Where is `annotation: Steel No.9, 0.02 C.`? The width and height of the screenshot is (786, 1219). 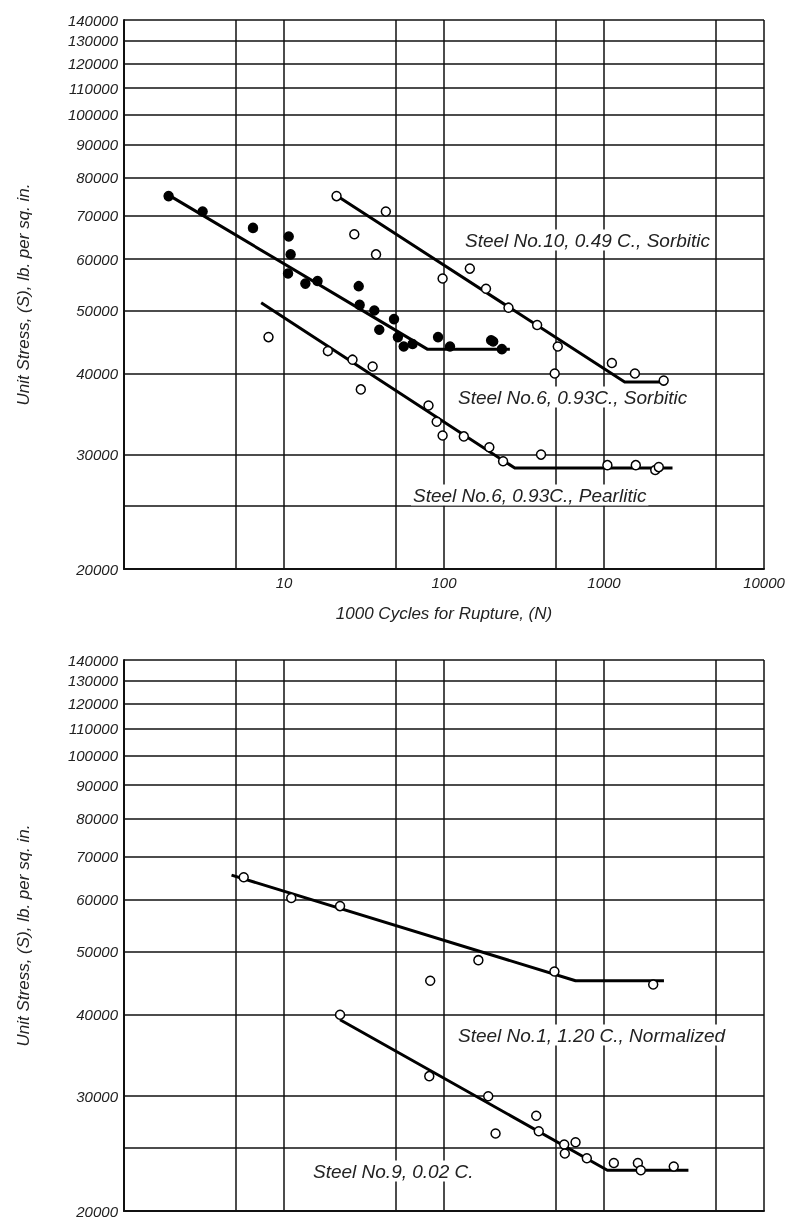 annotation: Steel No.9, 0.02 C. is located at coordinates (393, 1171).